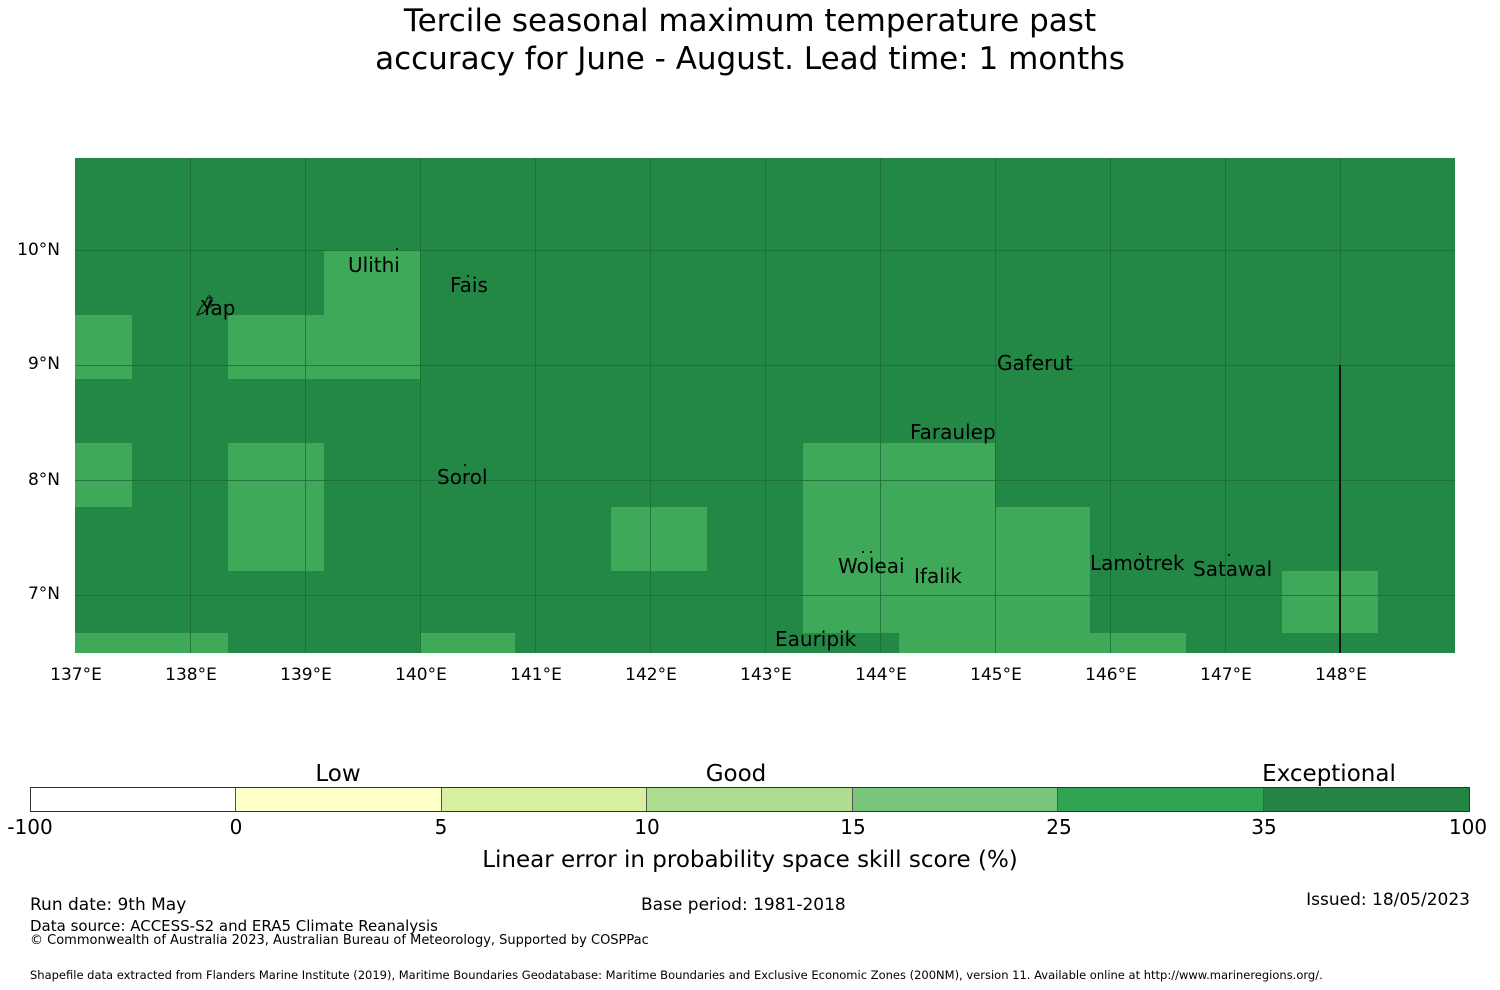 The height and width of the screenshot is (990, 1500). I want to click on colorbar, so click(750, 799).